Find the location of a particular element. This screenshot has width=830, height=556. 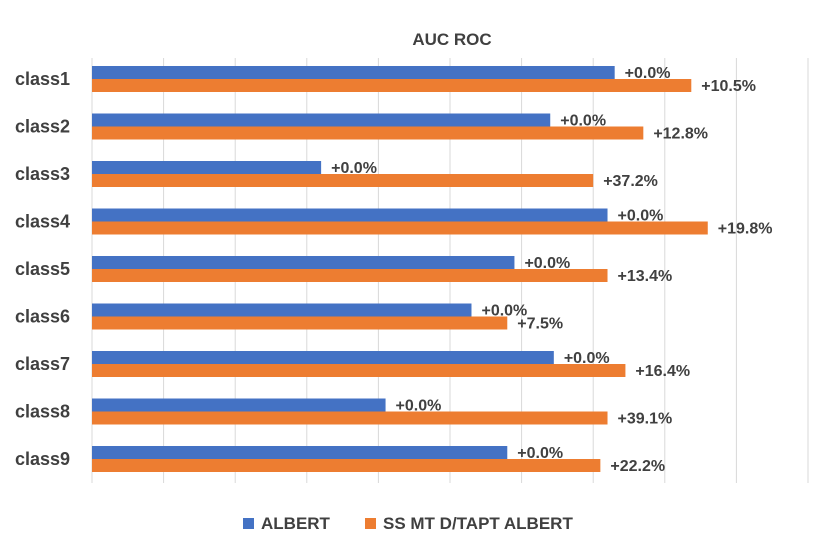

legend: ALBERT SS MT D/TAPT ALBERT is located at coordinates (408, 523).